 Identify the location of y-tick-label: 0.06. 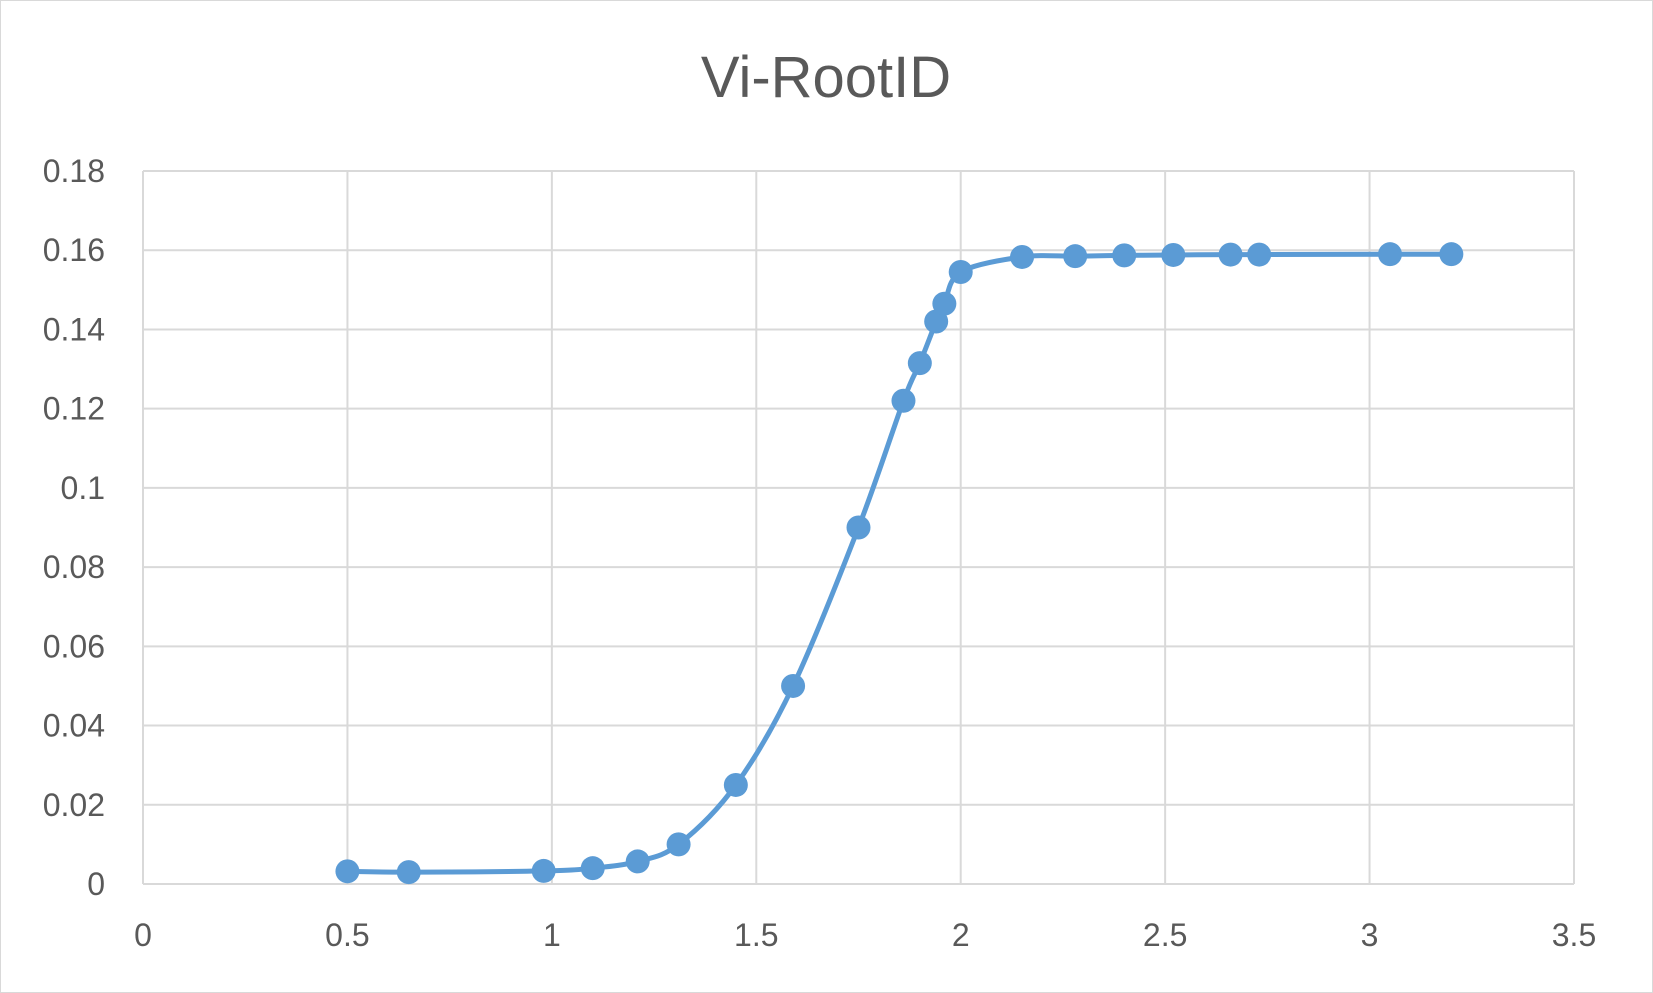
(74, 646).